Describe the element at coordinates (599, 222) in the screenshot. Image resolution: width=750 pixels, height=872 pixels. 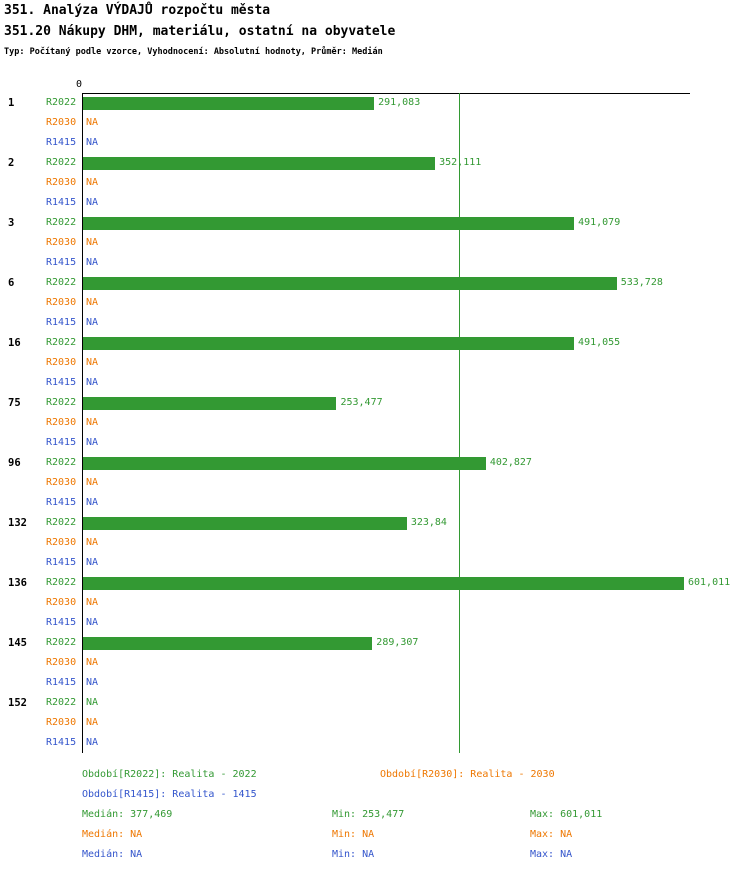
I see `bar-value: 491,079` at that location.